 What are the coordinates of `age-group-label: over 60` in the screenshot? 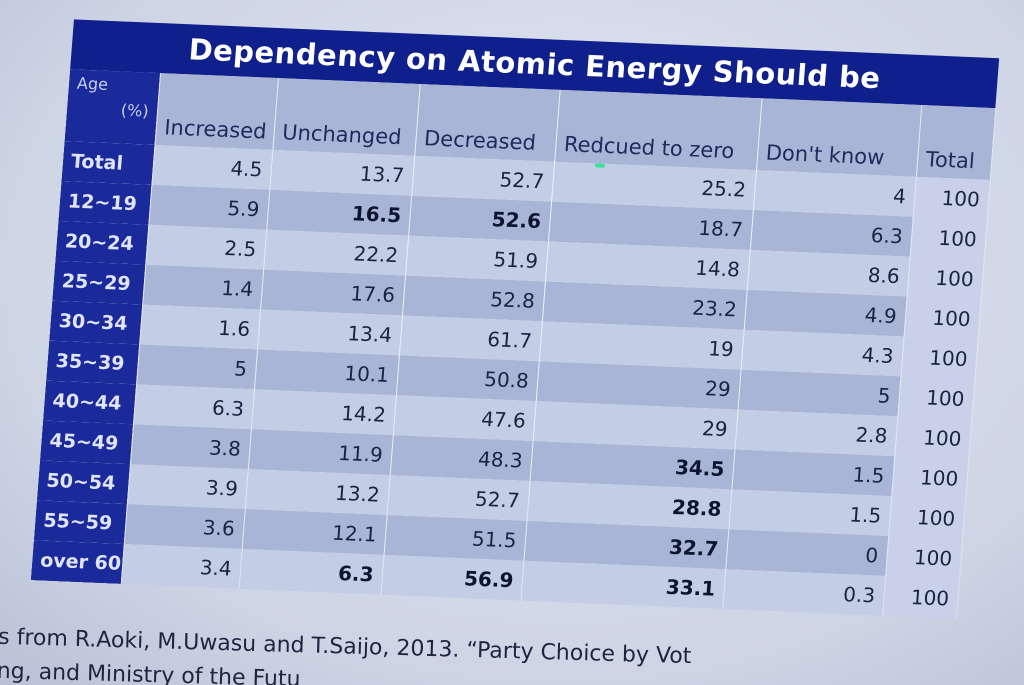 It's located at (77, 562).